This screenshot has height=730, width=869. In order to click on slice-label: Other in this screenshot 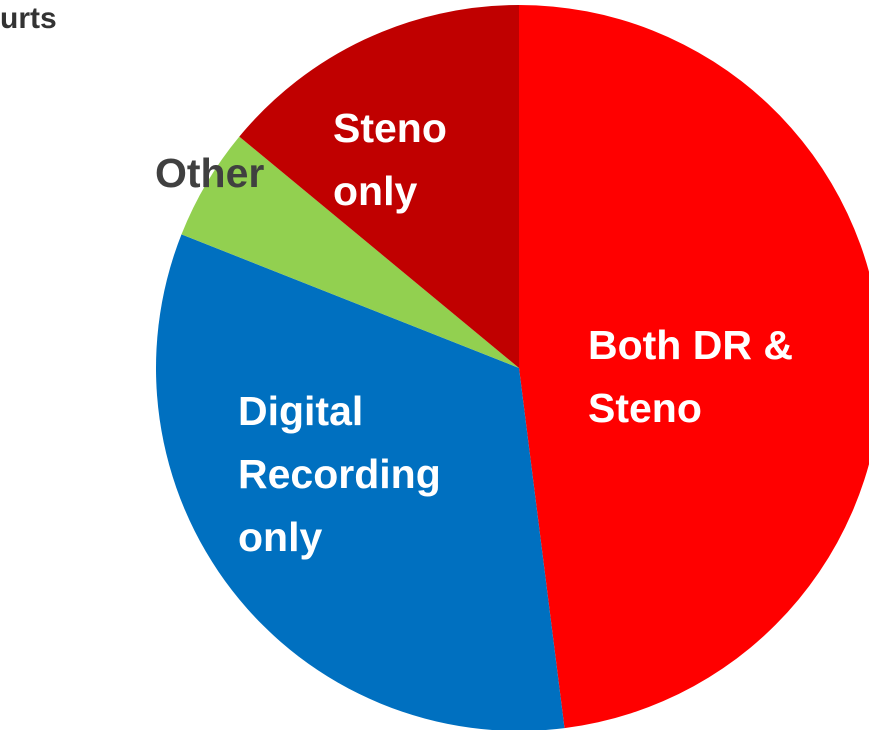, I will do `click(210, 173)`.